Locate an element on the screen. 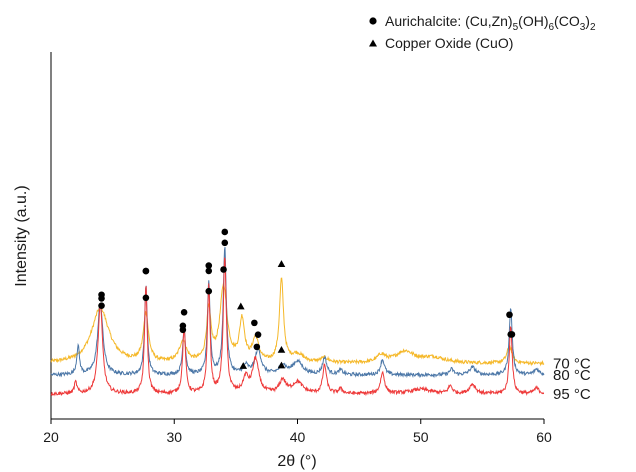  x-ticks: 20 30 40 50 60 is located at coordinates (297, 432).